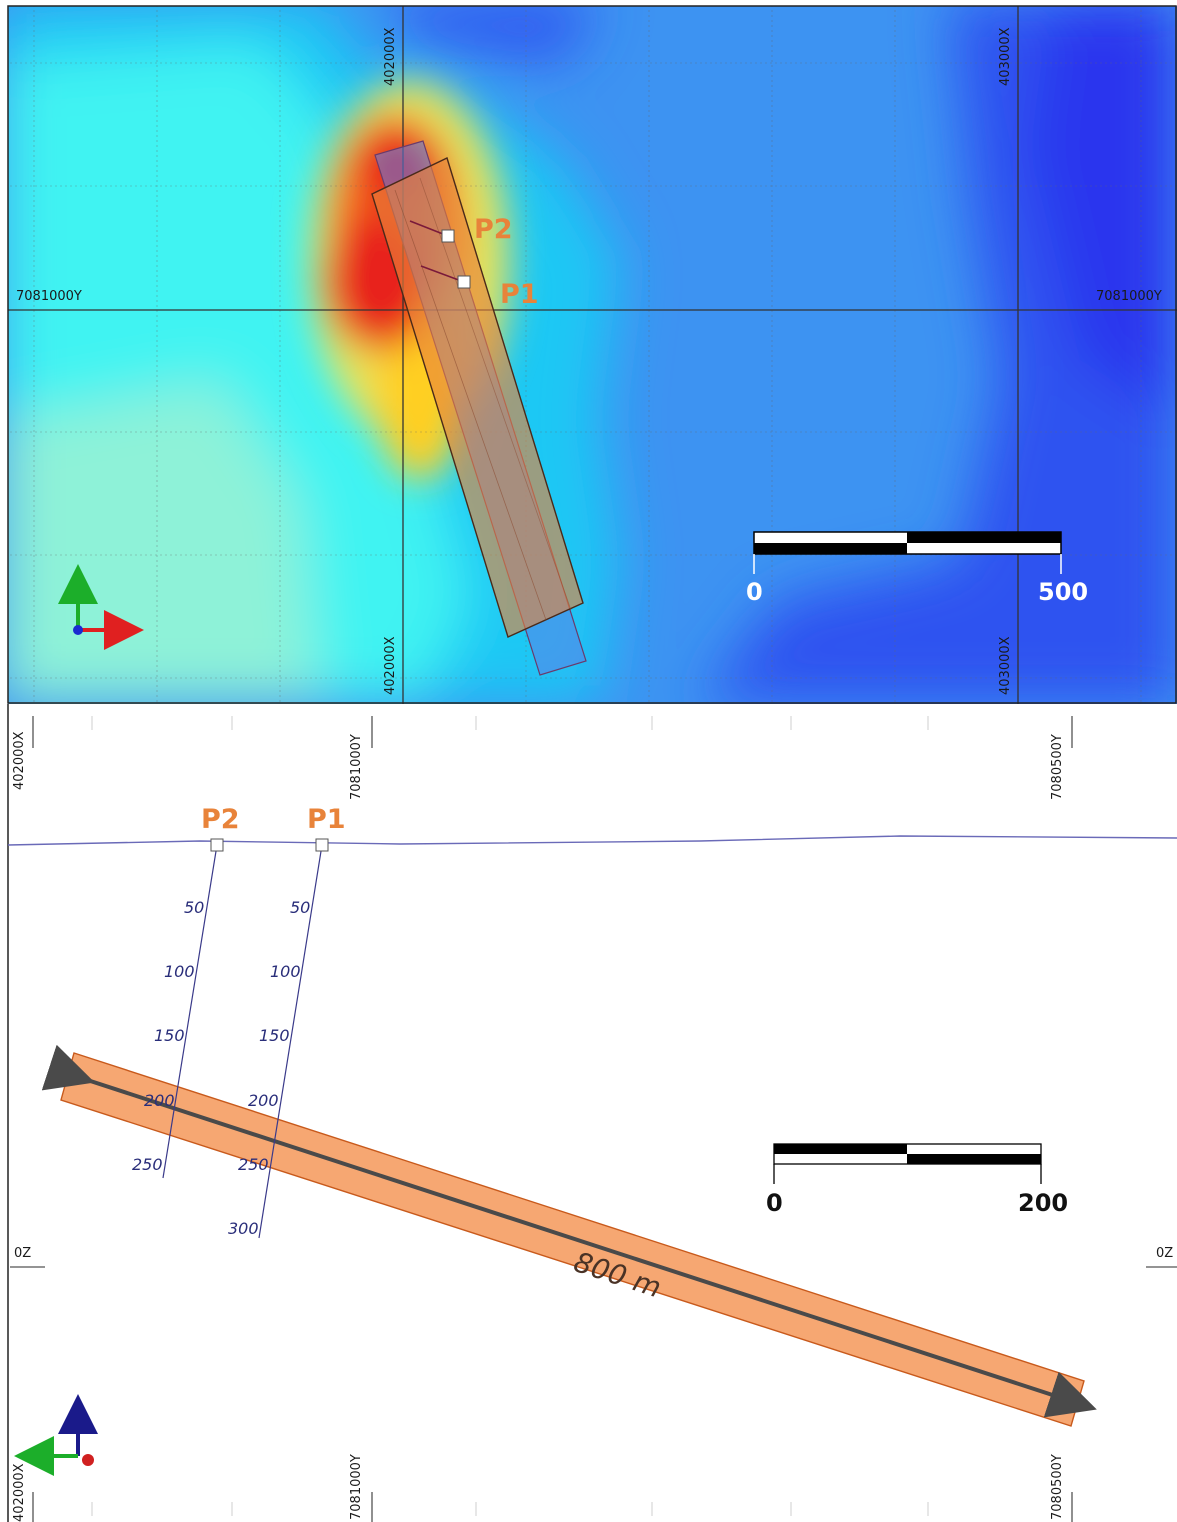  I want to click on drillhole-p2: P2 50 100 150 200 250, so click(186, 991).